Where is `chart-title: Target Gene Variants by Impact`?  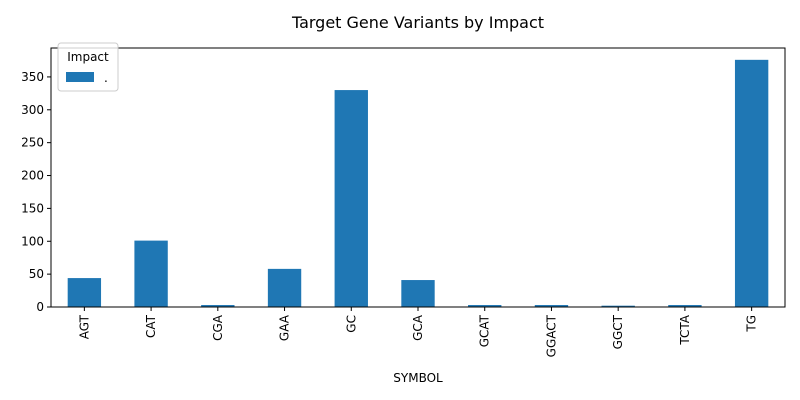
chart-title: Target Gene Variants by Impact is located at coordinates (417, 22).